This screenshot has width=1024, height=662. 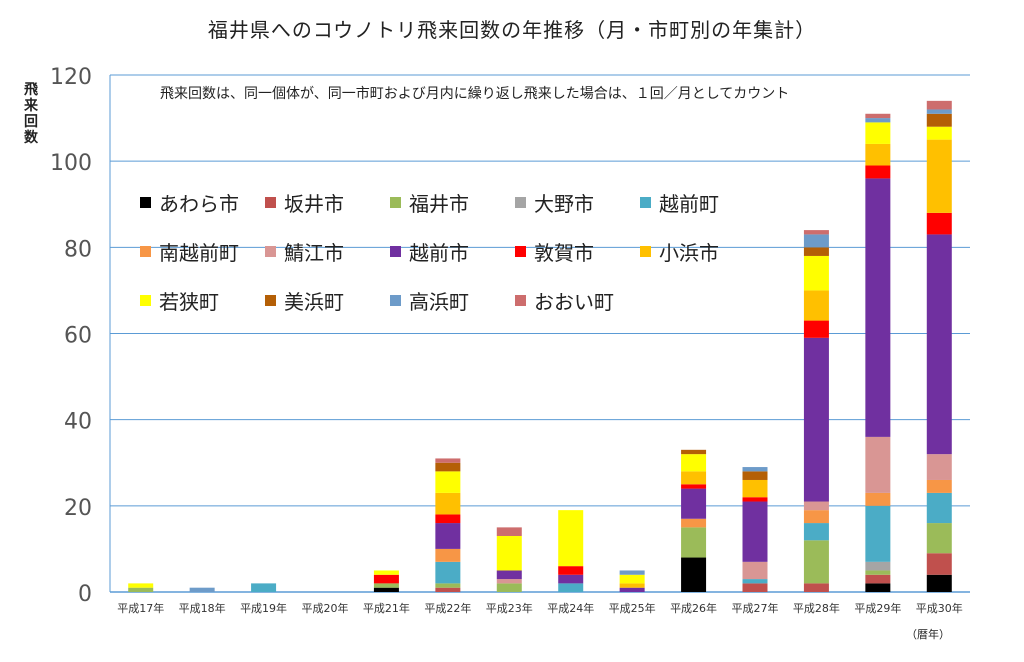 What do you see at coordinates (179, 300) in the screenshot?
I see `legend-item: 若狭町` at bounding box center [179, 300].